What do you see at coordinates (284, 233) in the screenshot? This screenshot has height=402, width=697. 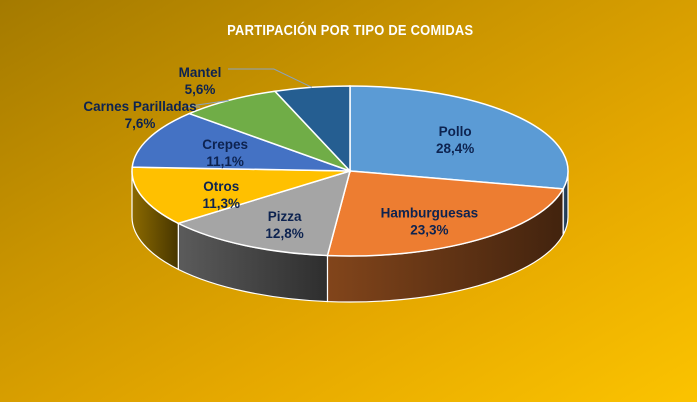 I see `slice-value-pizza: 12,8%` at bounding box center [284, 233].